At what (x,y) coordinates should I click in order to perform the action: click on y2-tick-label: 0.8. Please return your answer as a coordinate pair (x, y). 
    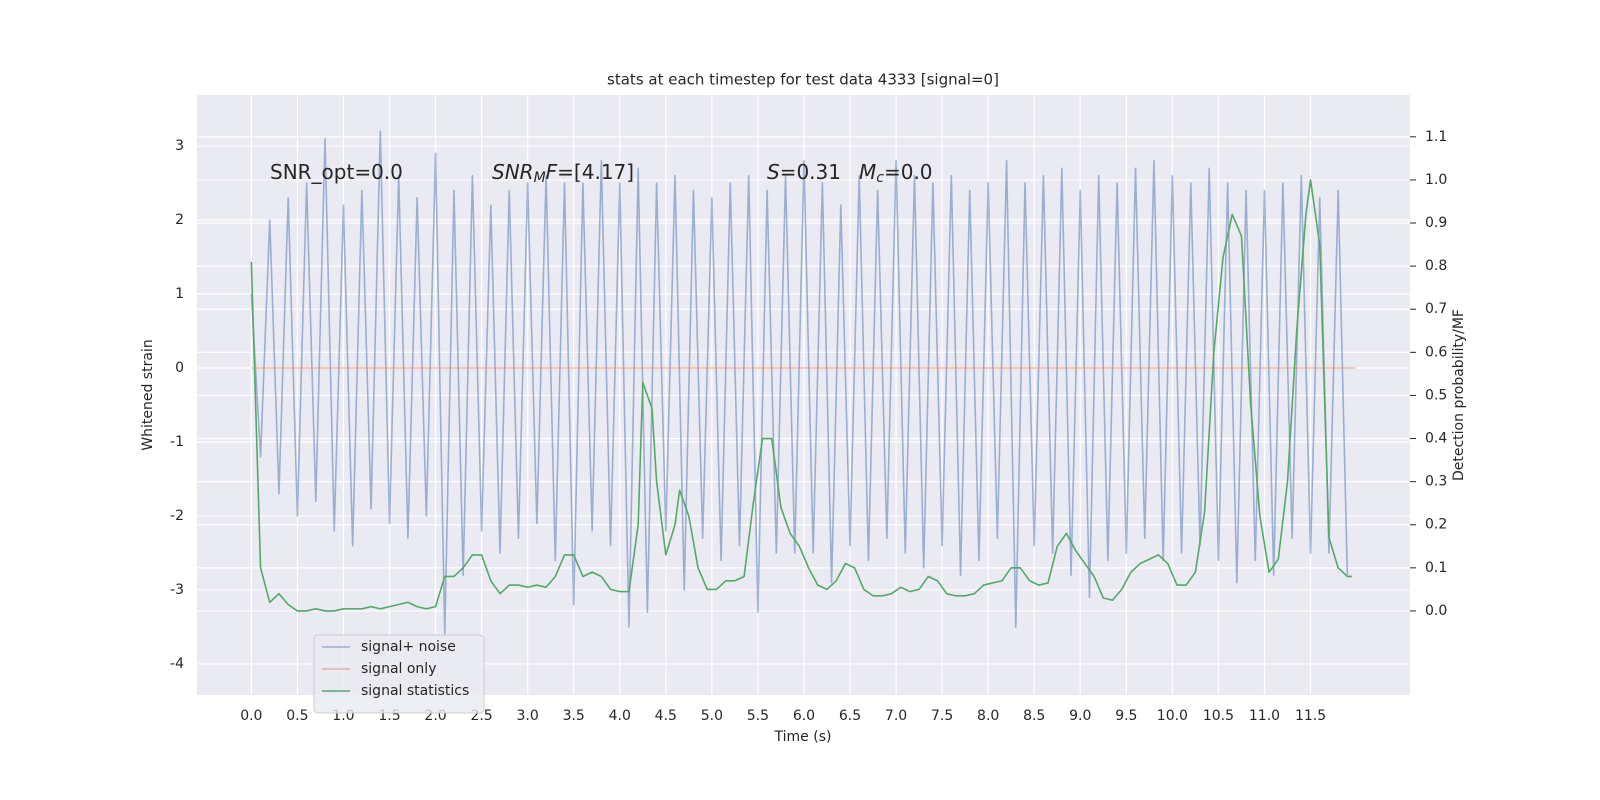
    Looking at the image, I should click on (1436, 266).